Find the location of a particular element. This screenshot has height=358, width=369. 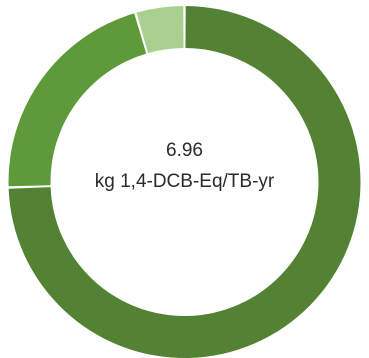

center-unit-label: kg 1,4-DCB-Eq/TB-yr is located at coordinates (184, 181).